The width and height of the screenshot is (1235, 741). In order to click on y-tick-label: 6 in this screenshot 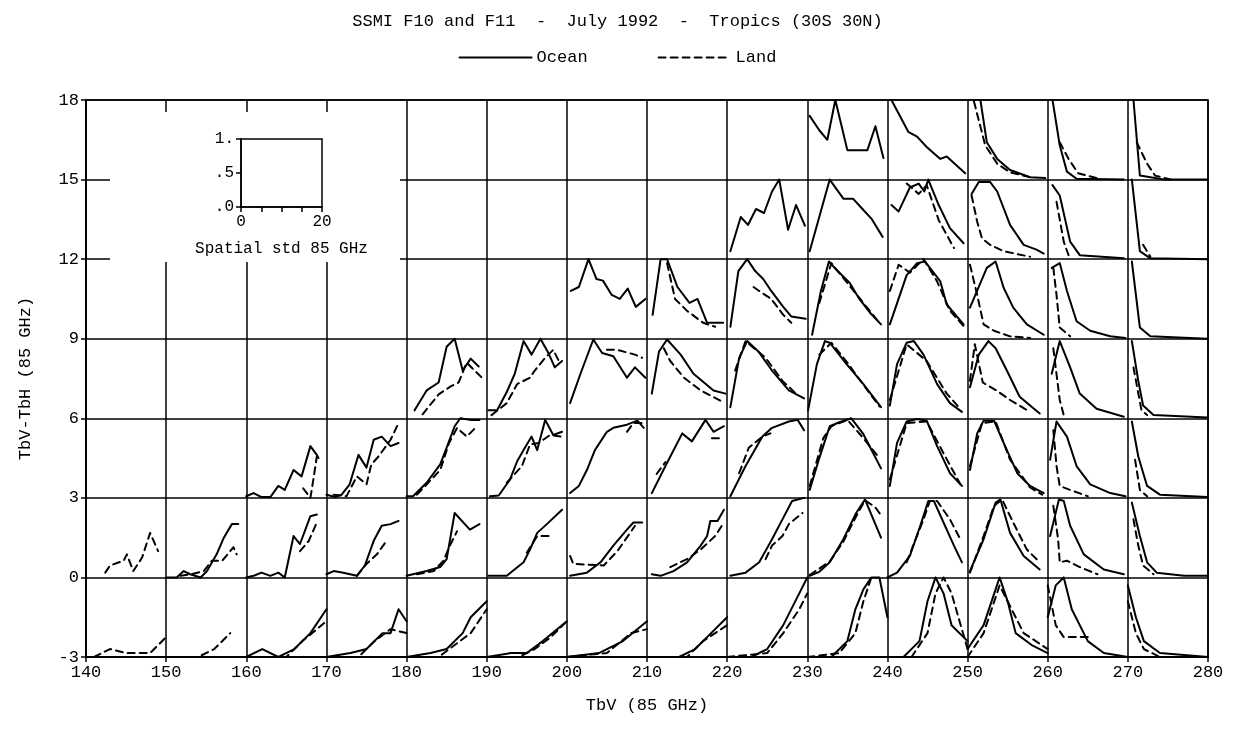, I will do `click(73, 418)`.